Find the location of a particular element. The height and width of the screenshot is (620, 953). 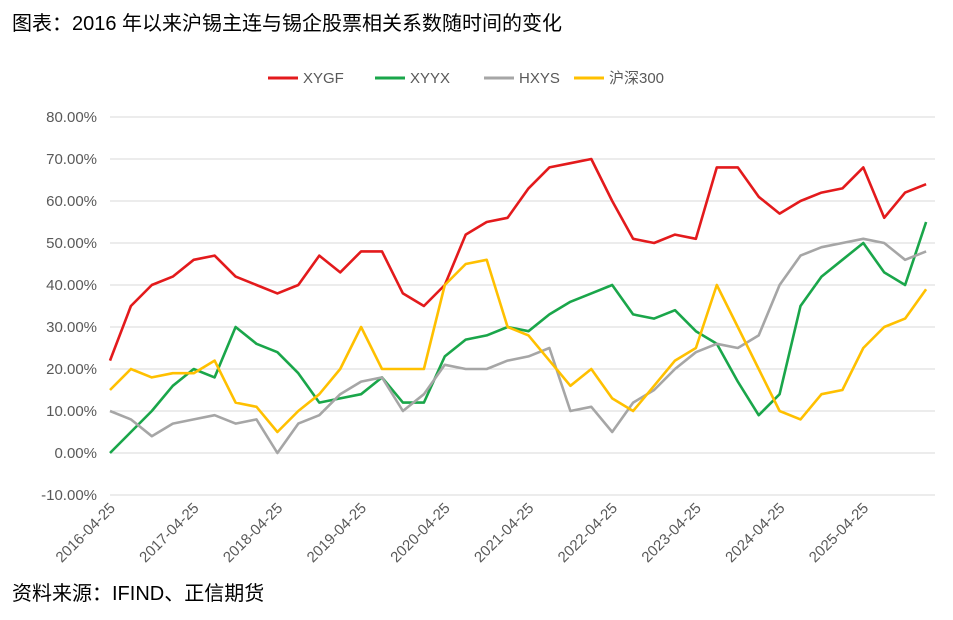

y-tick-label: 40.00% is located at coordinates (71, 285).